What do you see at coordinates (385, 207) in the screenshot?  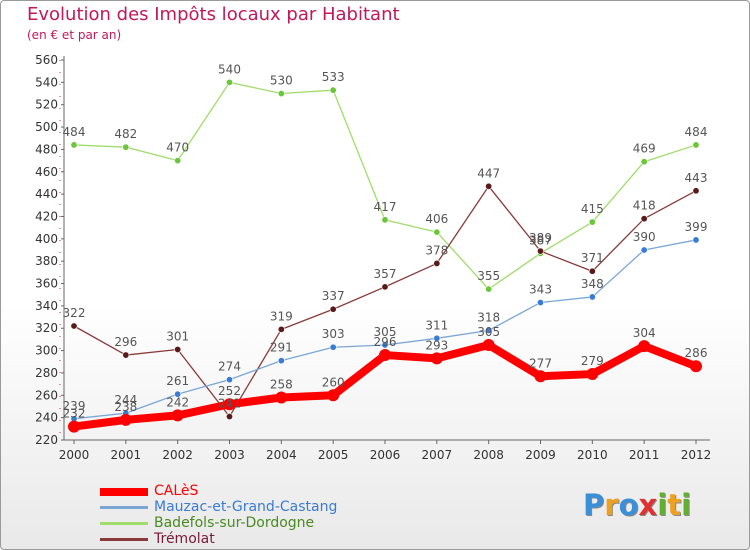 I see `data-label: 417` at bounding box center [385, 207].